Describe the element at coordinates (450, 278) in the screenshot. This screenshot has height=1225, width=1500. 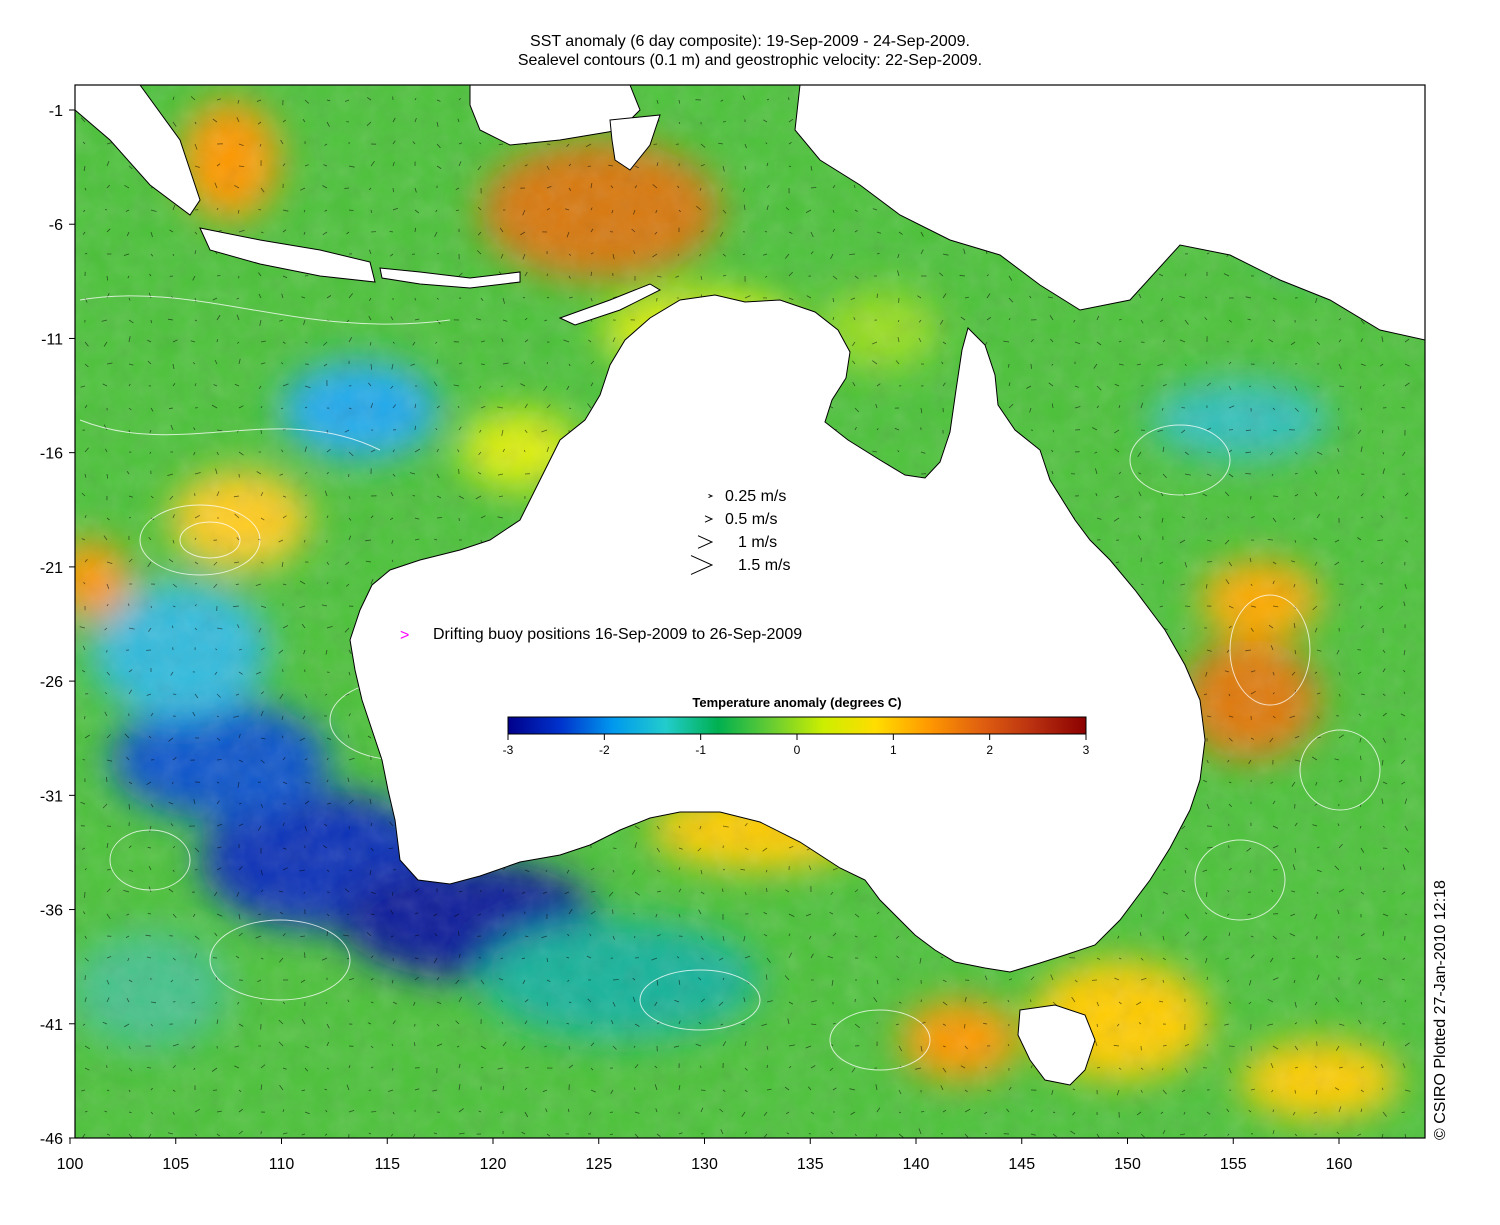
I see `bali-lombok-islands` at that location.